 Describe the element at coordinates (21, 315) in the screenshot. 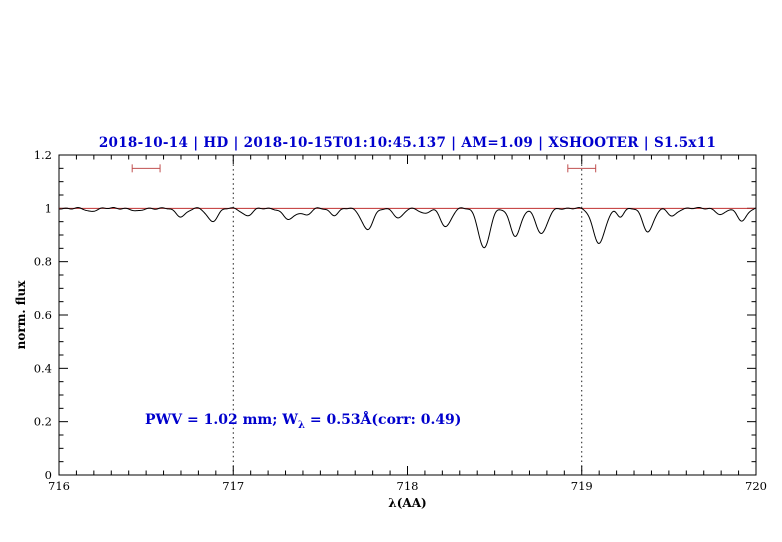

I see `y-axis-label: norm. flux` at that location.